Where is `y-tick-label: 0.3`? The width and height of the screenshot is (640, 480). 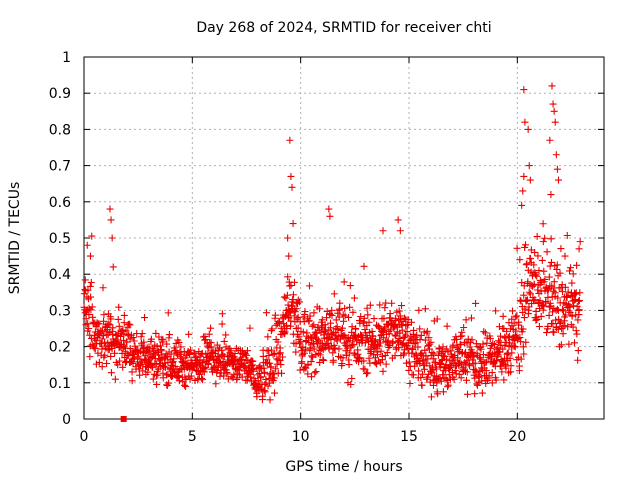
y-tick-label: 0.3 is located at coordinates (60, 311).